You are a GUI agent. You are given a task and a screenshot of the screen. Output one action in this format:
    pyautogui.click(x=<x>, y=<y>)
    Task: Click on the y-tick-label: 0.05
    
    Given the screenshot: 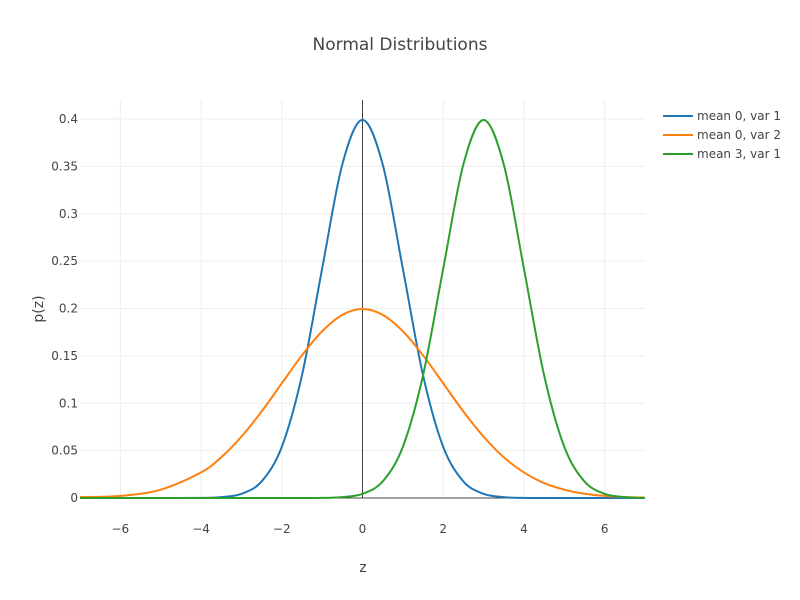 What is the action you would take?
    pyautogui.click(x=64, y=451)
    